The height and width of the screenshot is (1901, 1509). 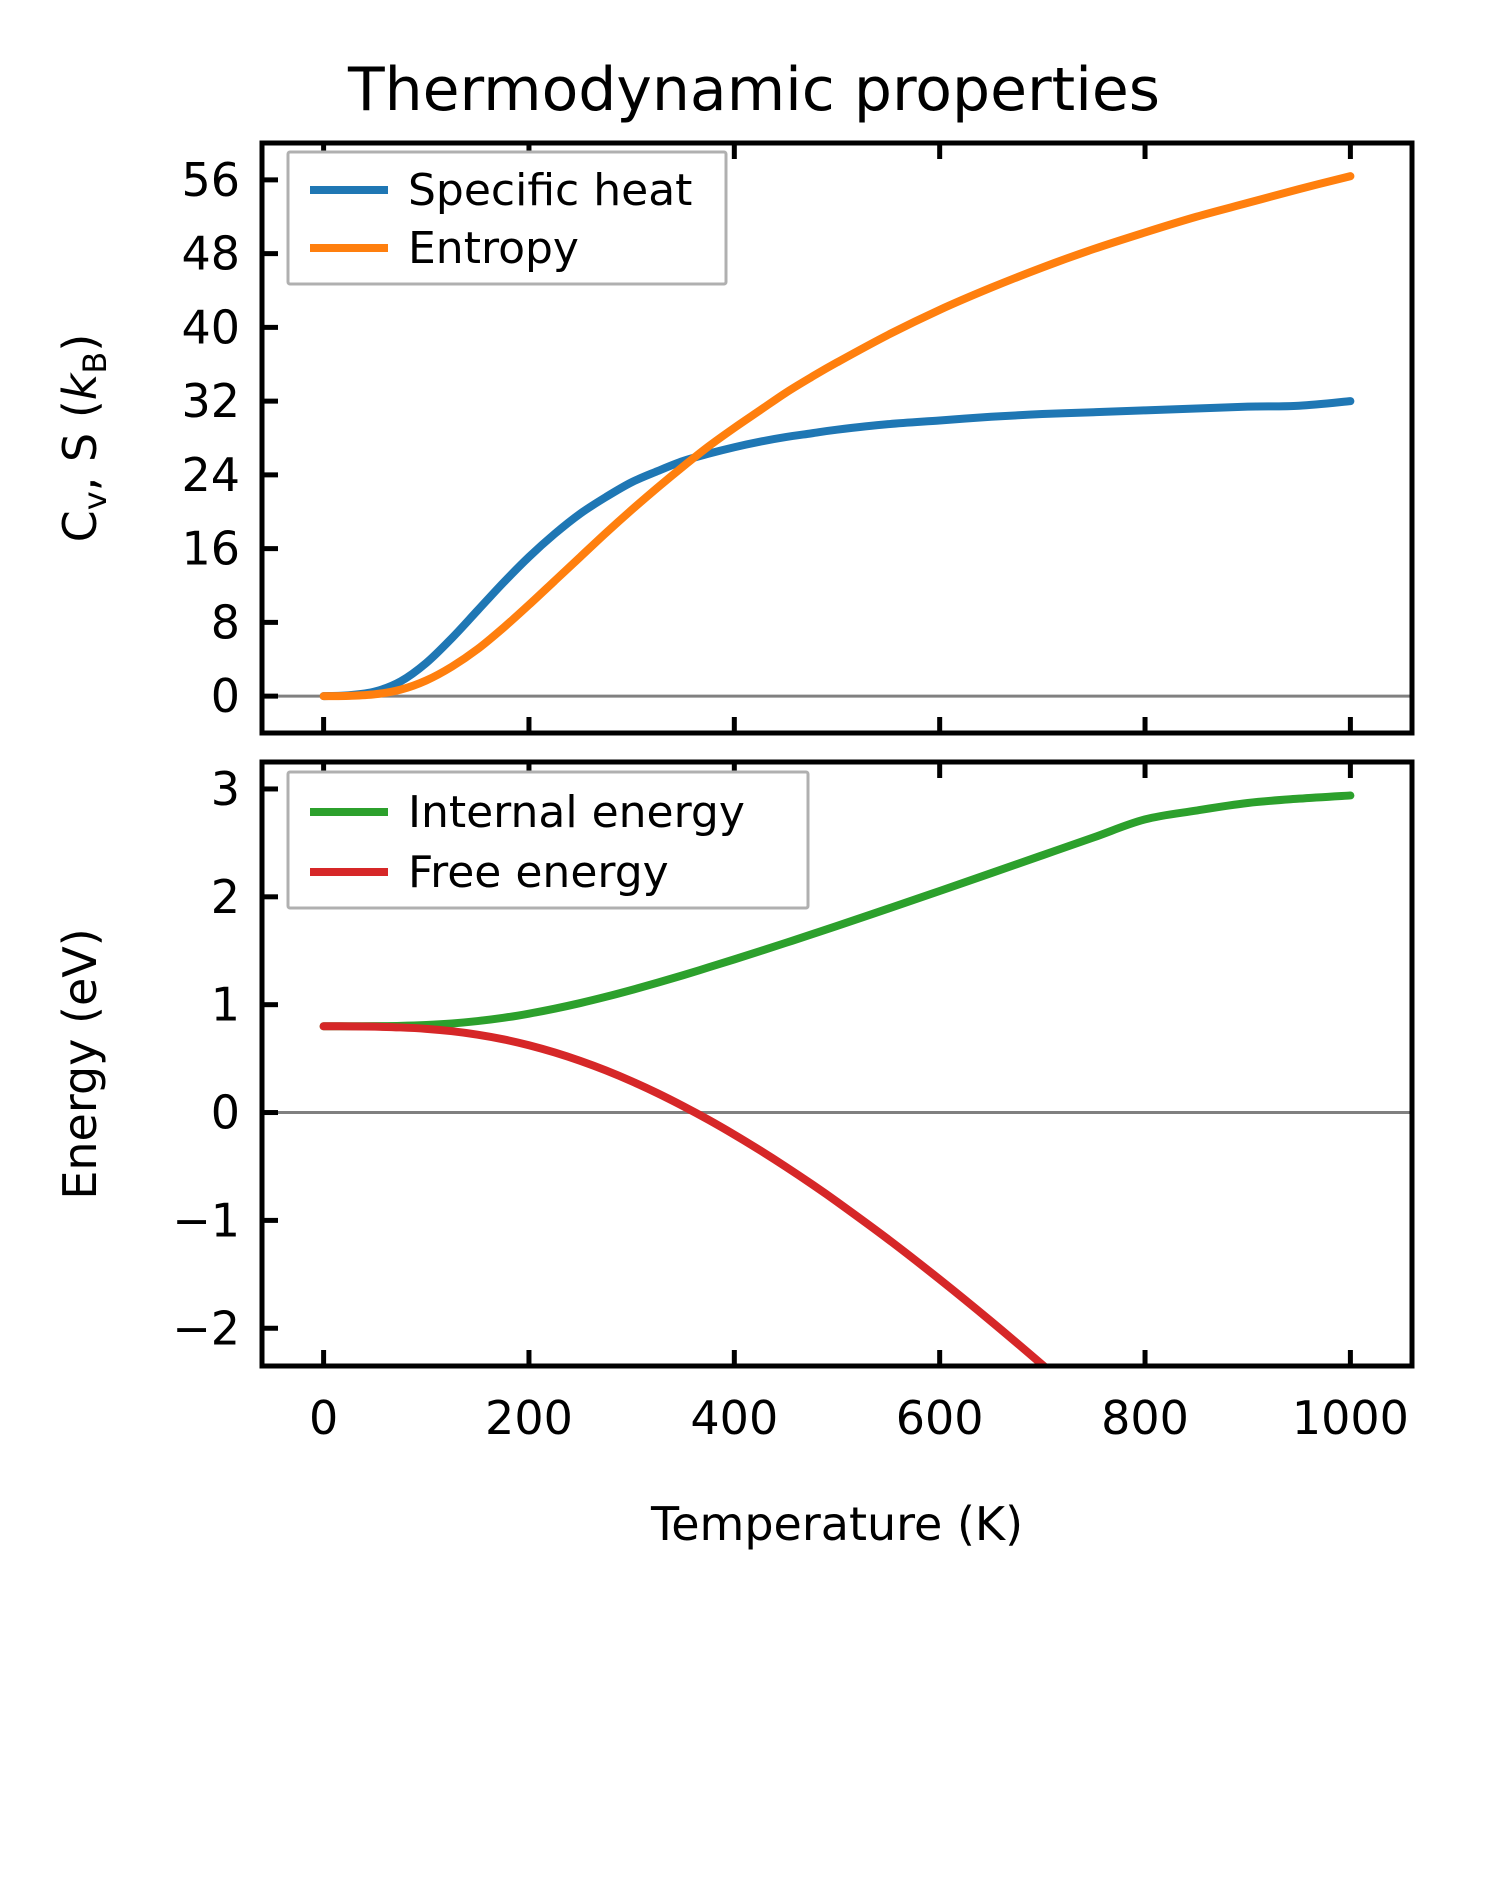 I want to click on y-tick-label: −1, so click(x=206, y=1220).